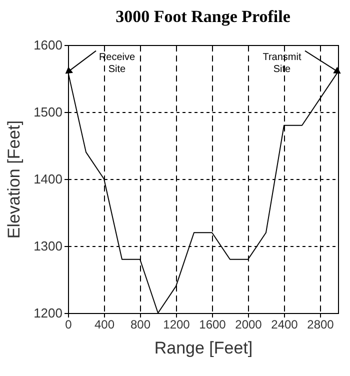 This screenshot has width=350, height=376. I want to click on x-tick-label: 400, so click(104, 325).